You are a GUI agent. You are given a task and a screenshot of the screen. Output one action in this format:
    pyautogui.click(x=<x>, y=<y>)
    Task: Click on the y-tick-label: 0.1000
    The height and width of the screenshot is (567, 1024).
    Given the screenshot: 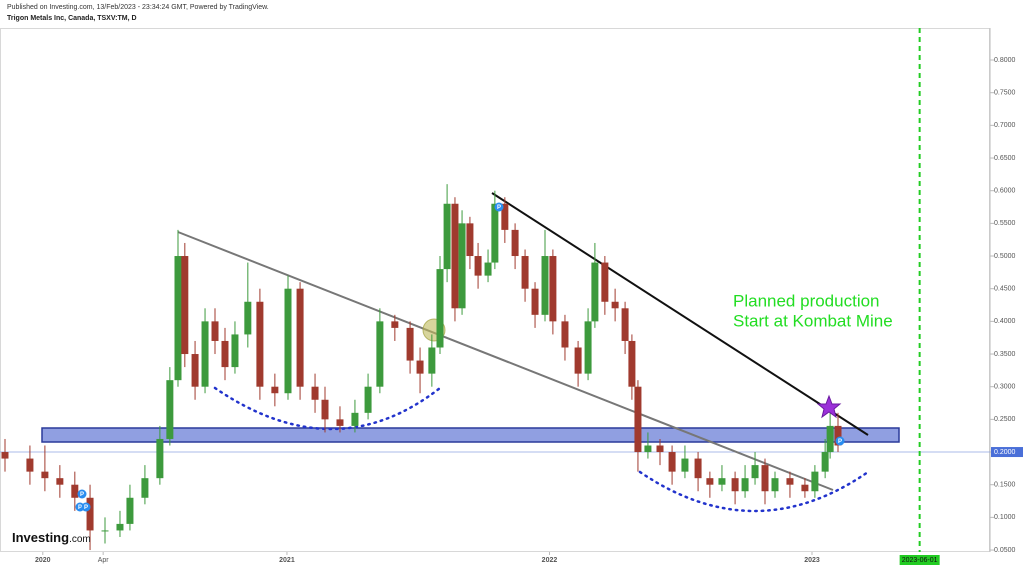 What is the action you would take?
    pyautogui.click(x=1005, y=517)
    